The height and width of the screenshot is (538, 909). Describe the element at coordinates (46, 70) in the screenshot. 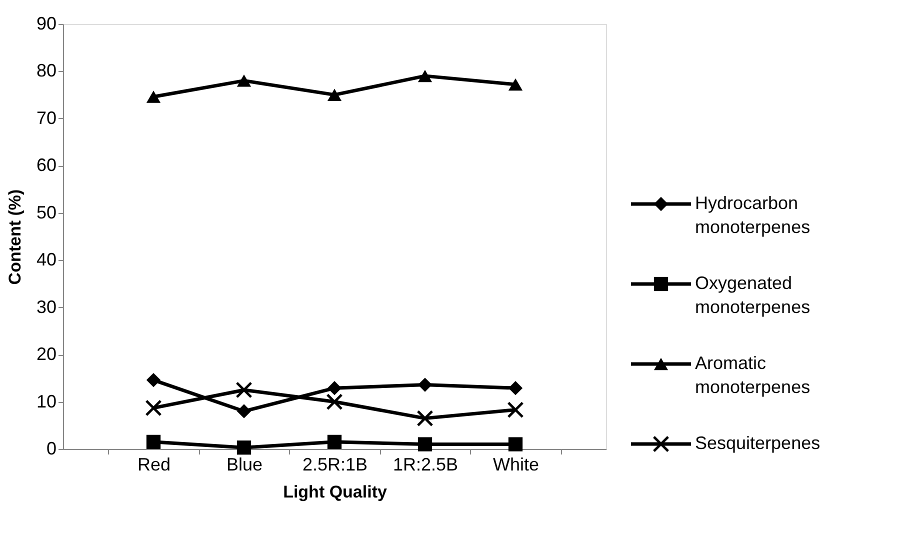

I see `y-tick-label: 80` at that location.